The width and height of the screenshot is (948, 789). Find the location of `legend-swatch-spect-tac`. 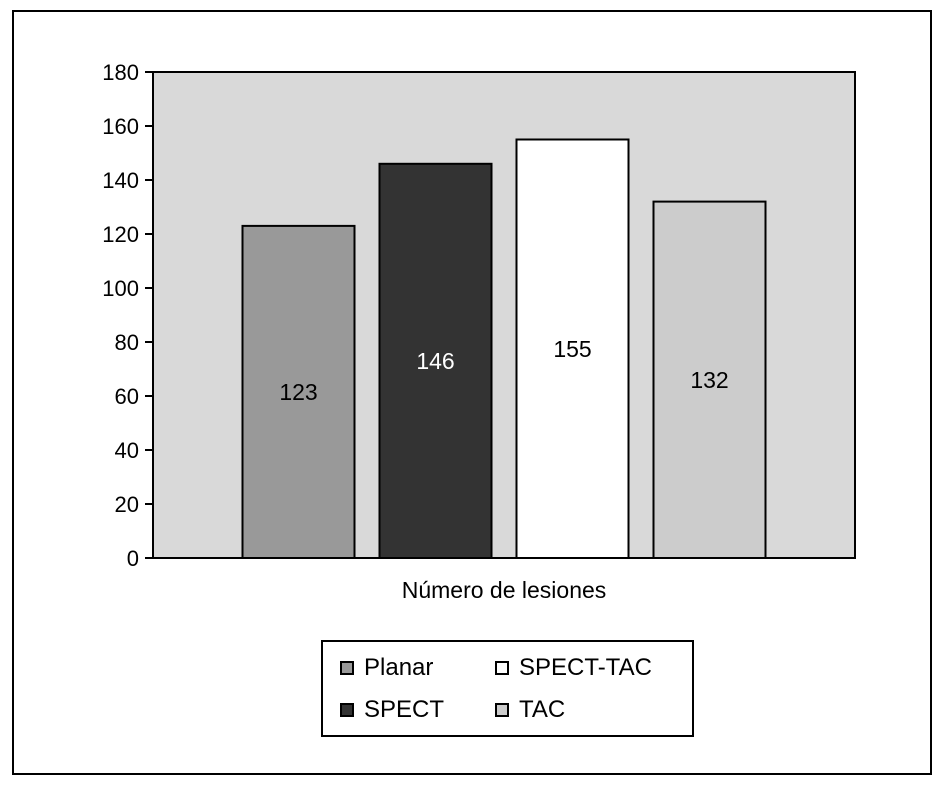

legend-swatch-spect-tac is located at coordinates (502, 668).